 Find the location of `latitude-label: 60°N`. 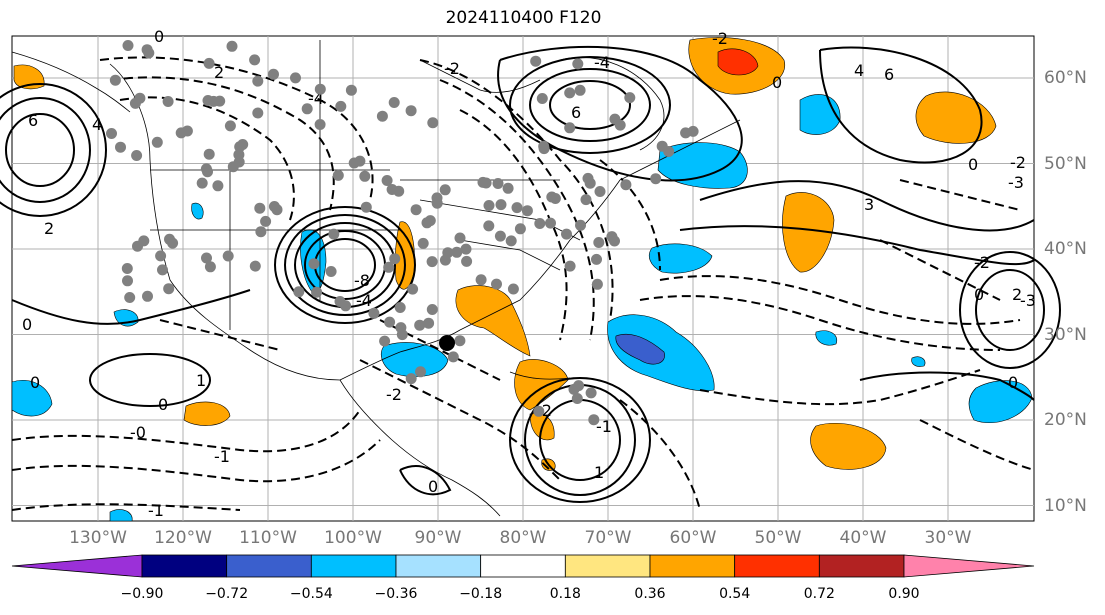

latitude-label: 60°N is located at coordinates (1065, 78).